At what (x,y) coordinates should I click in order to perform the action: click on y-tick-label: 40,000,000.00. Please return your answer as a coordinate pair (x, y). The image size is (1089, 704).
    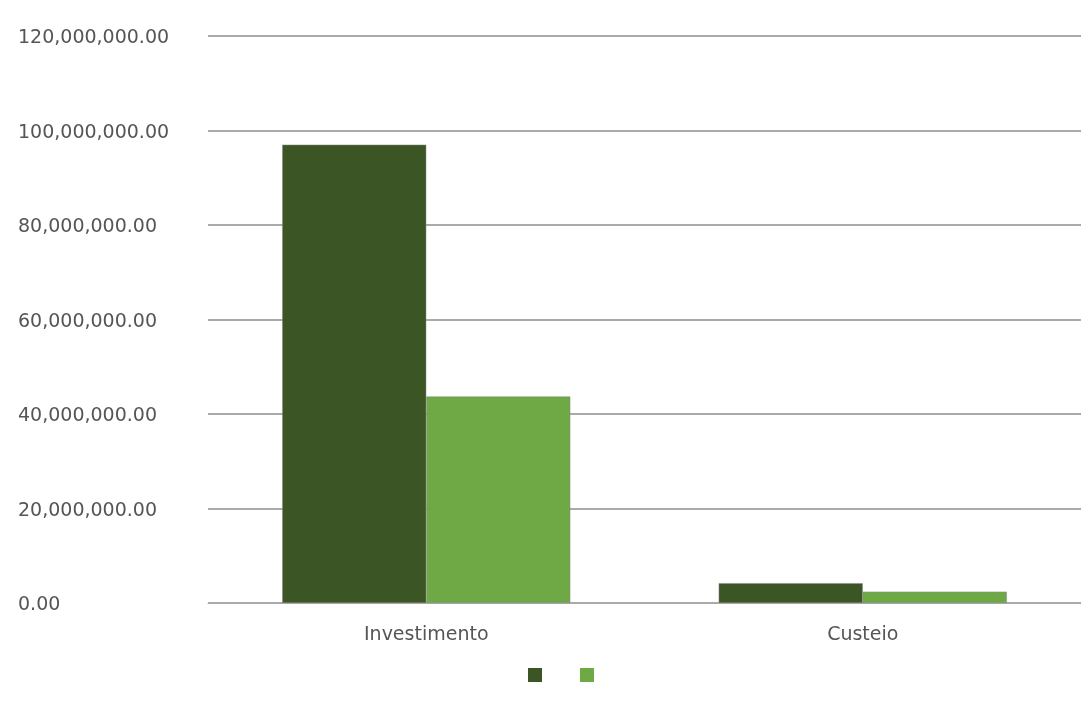
    Looking at the image, I should click on (88, 414).